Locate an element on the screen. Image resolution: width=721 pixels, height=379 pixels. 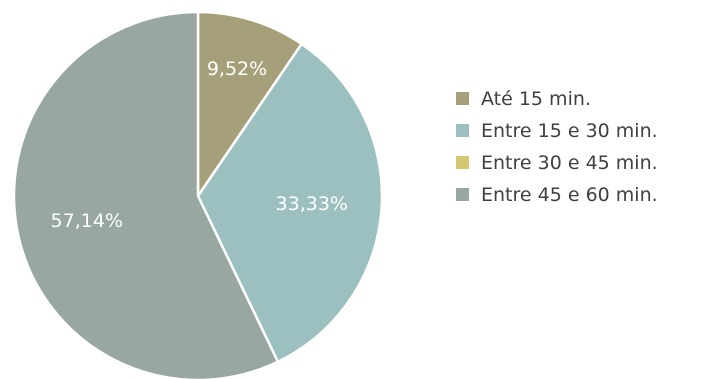
data-label-entre-45-e-60-min: 57,14% is located at coordinates (87, 221).